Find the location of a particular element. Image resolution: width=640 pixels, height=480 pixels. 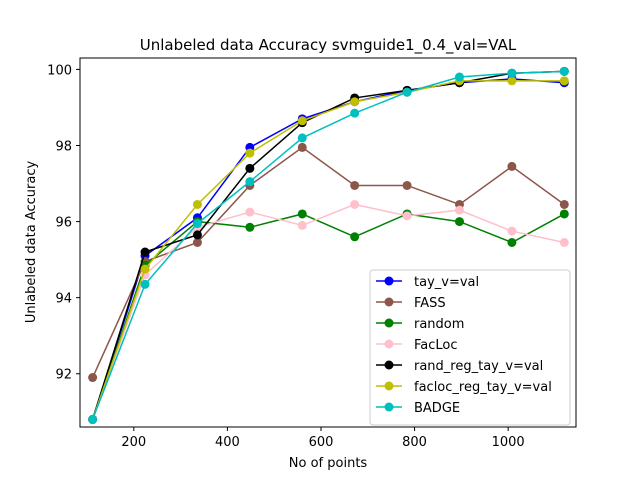

legend-box is located at coordinates (470, 347).